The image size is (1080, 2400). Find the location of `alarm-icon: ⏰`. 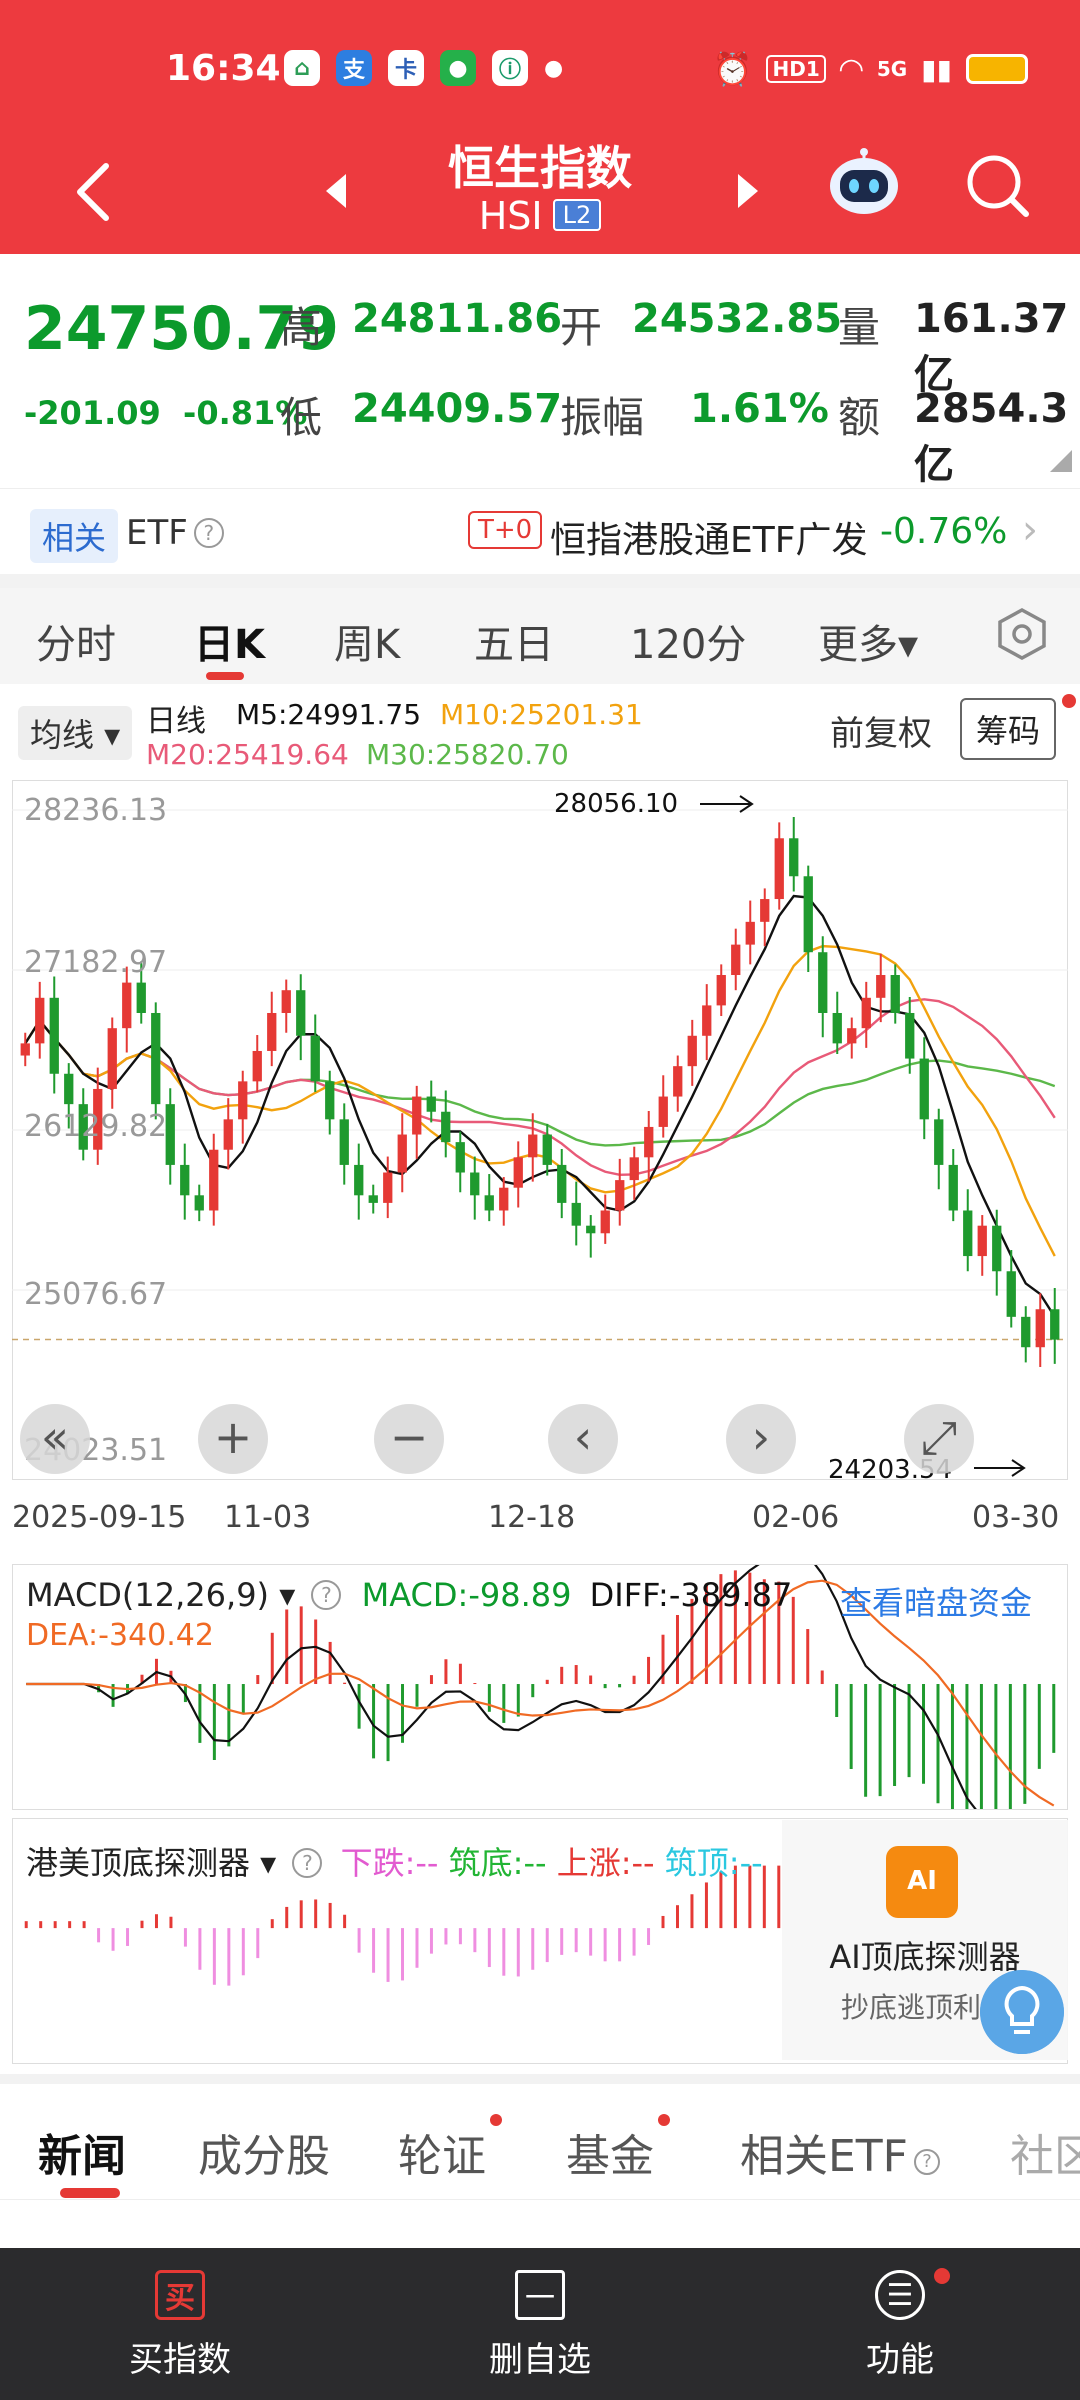

alarm-icon: ⏰ is located at coordinates (732, 69).